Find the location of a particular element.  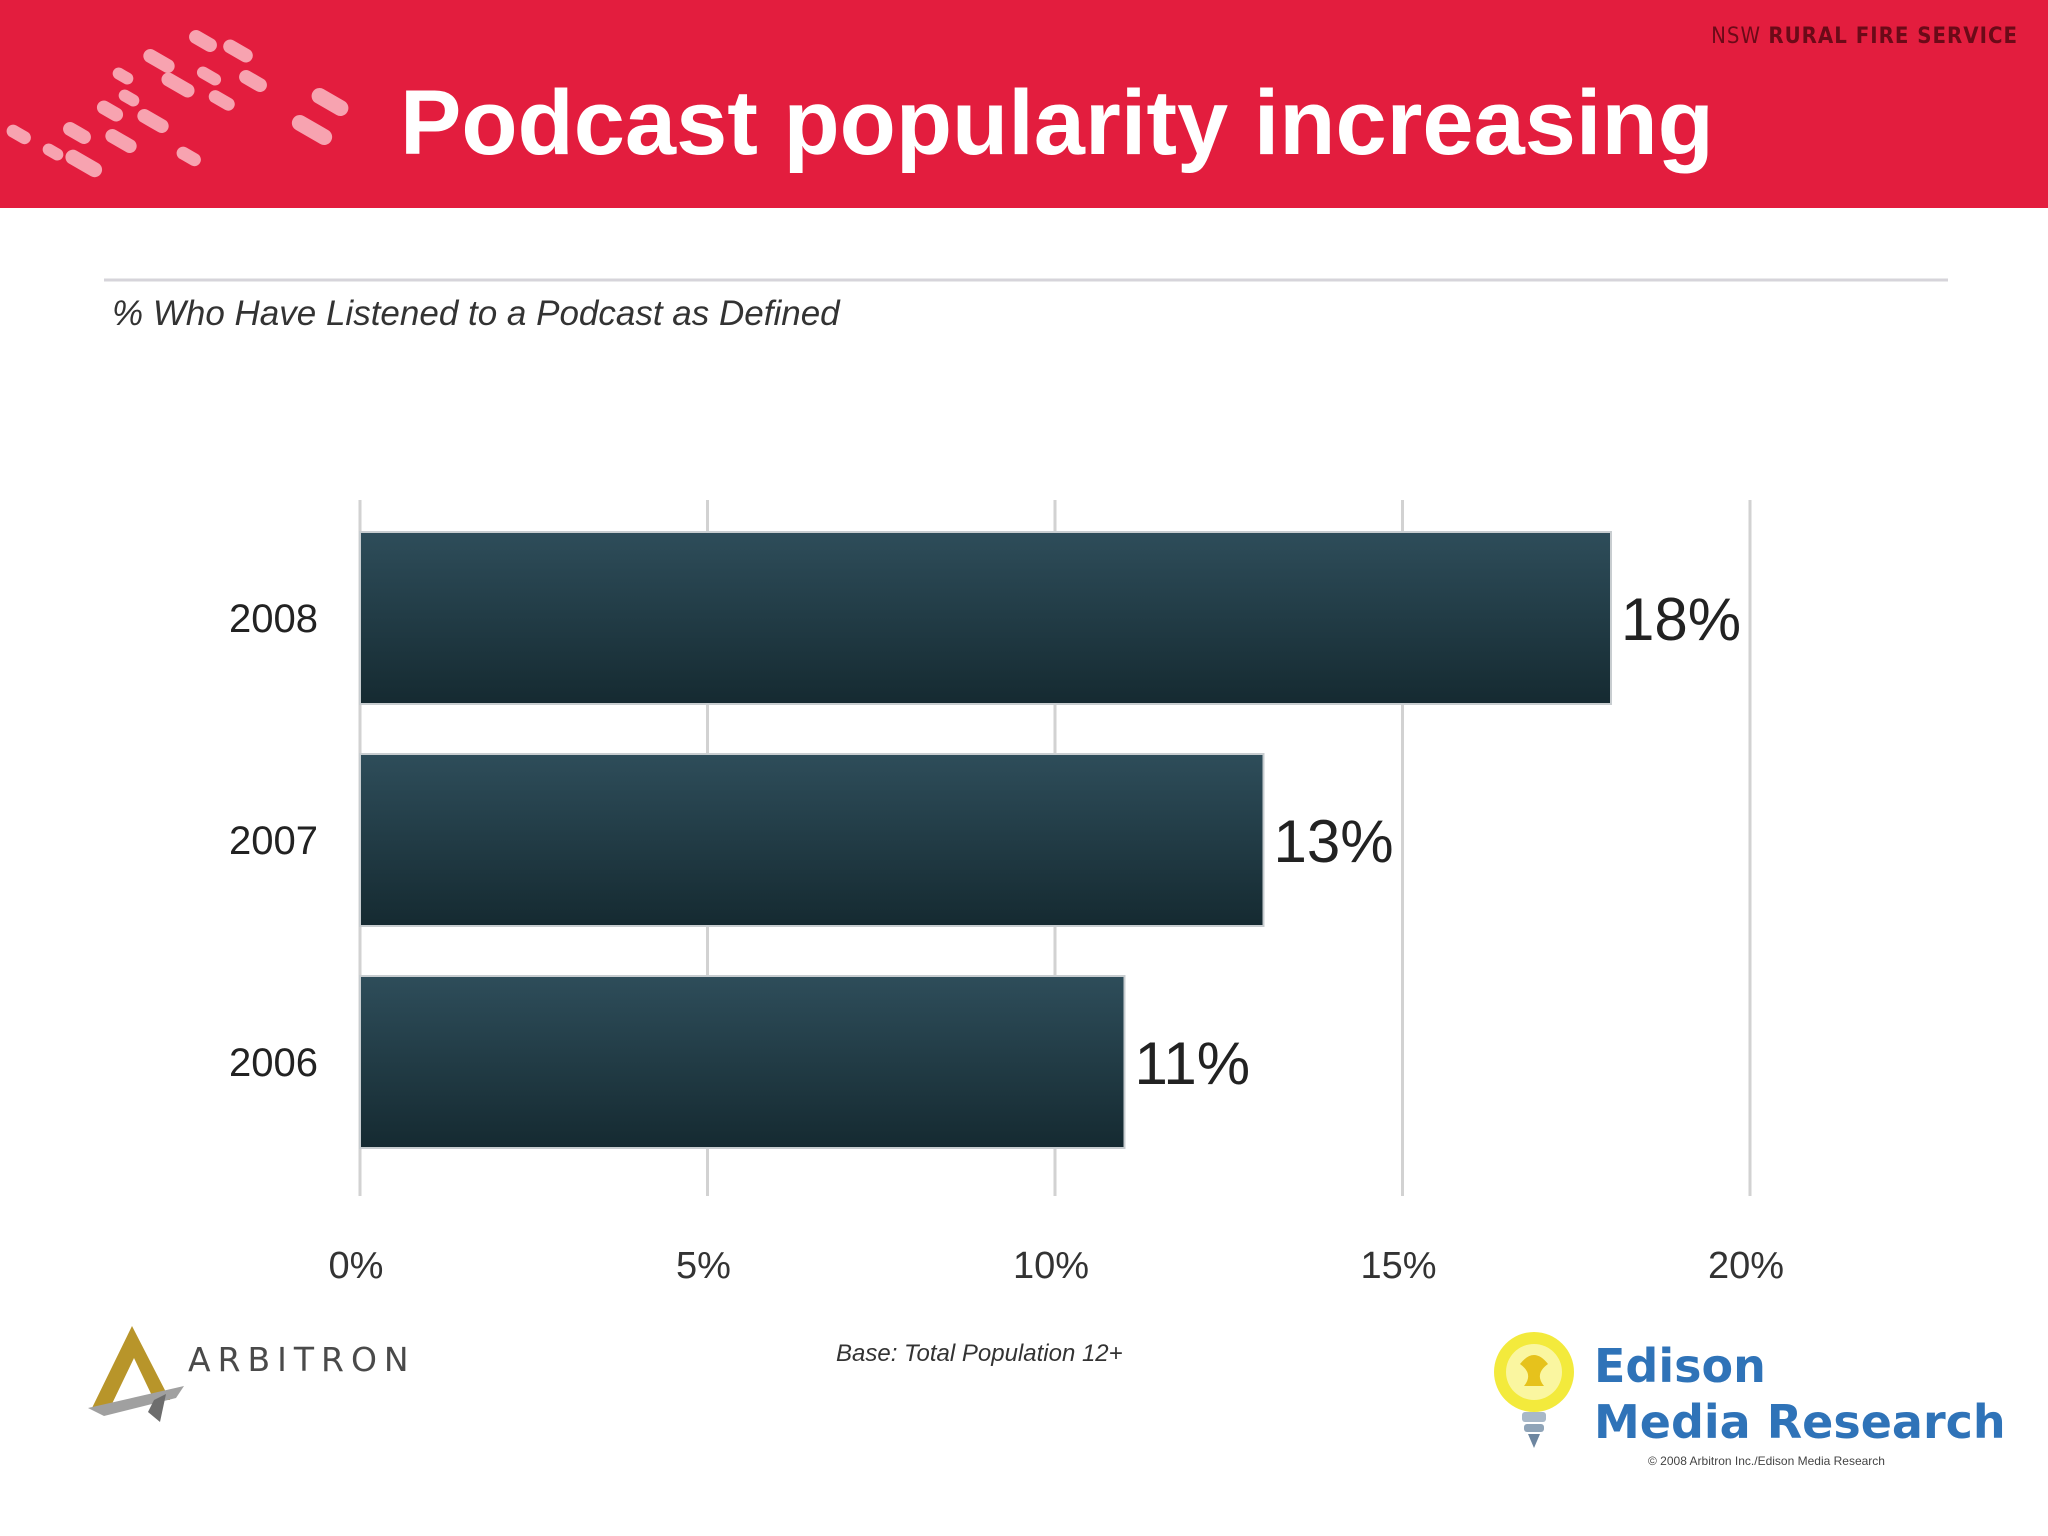

category-label: 2007 is located at coordinates (273, 841).